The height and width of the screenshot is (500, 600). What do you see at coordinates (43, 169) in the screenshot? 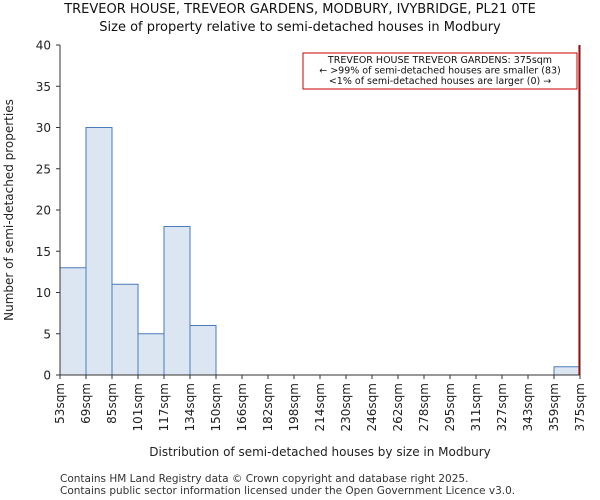
I see `y-tick-label: 25` at bounding box center [43, 169].